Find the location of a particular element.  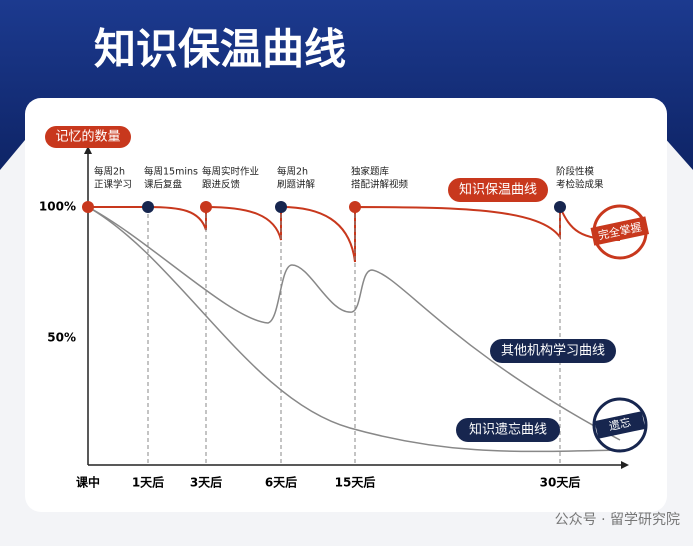

y-title-pill is located at coordinates (88, 137).